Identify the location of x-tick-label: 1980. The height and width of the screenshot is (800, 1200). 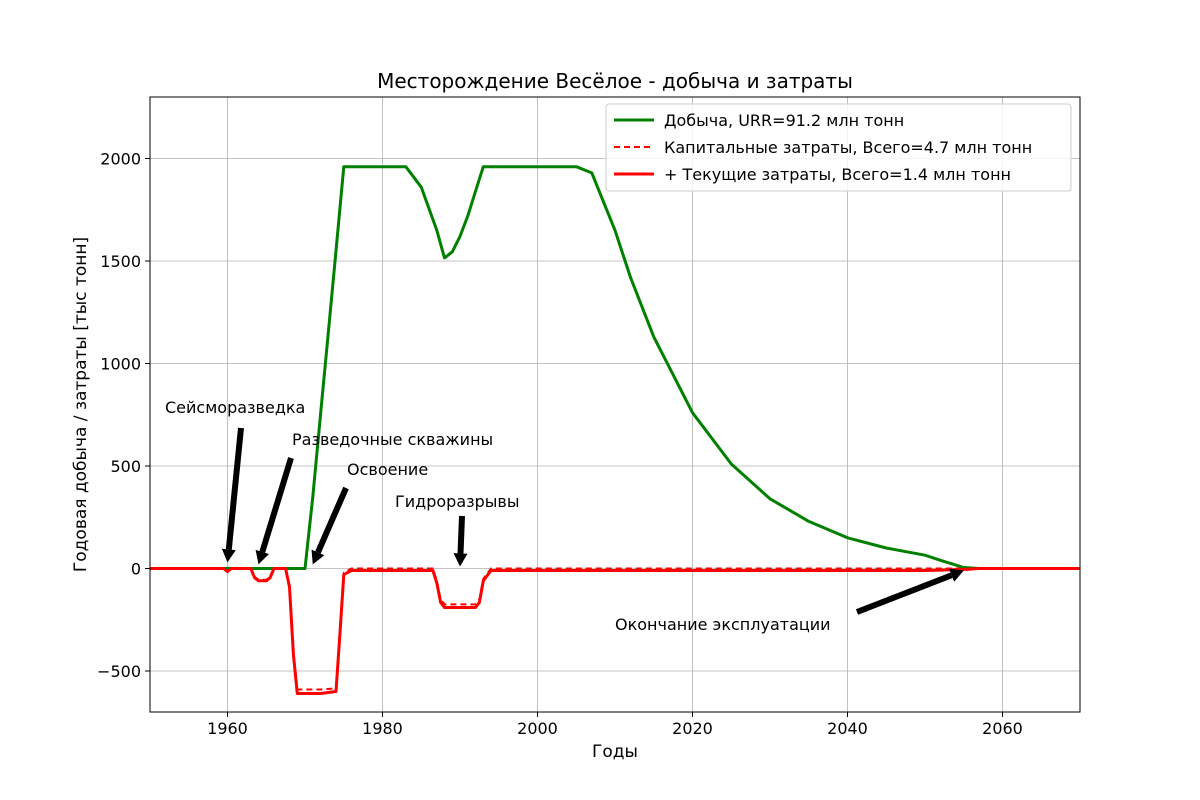
(382, 728).